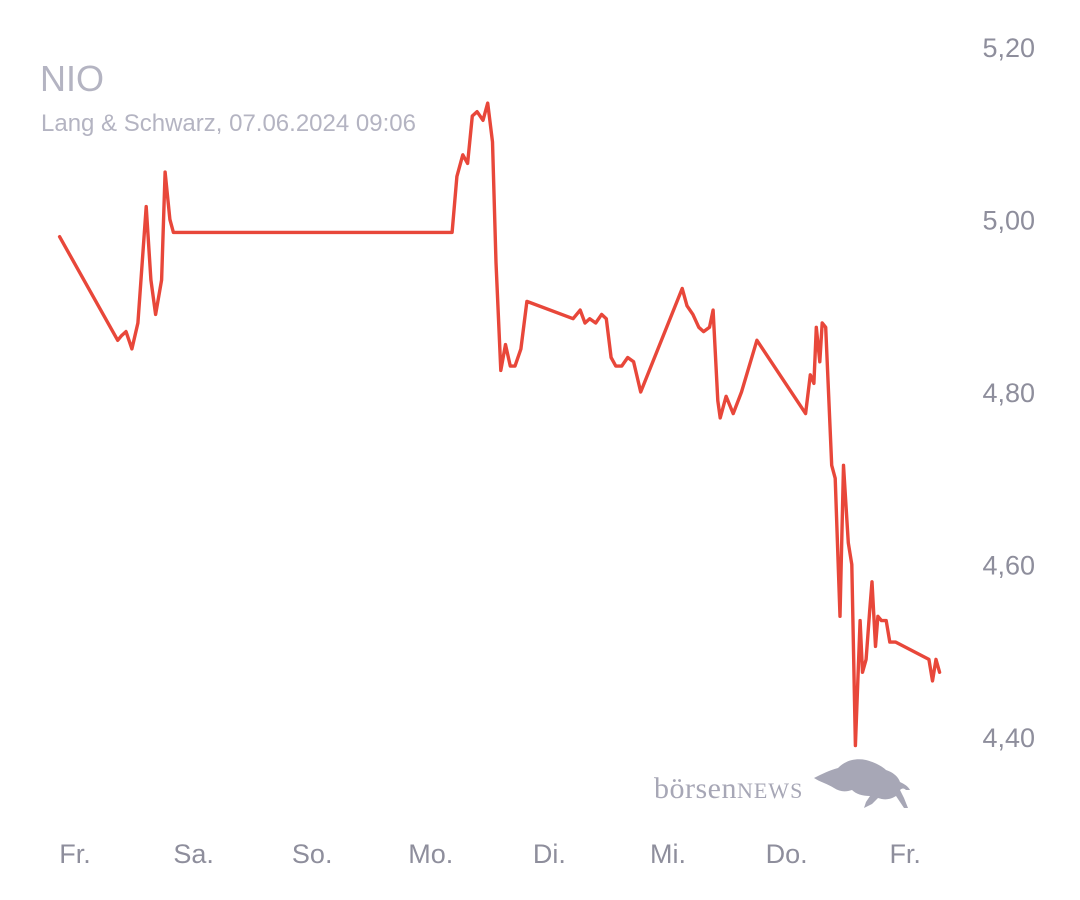 The width and height of the screenshot is (1080, 900). Describe the element at coordinates (1008, 738) in the screenshot. I see `y-tick-label: 4,40` at that location.